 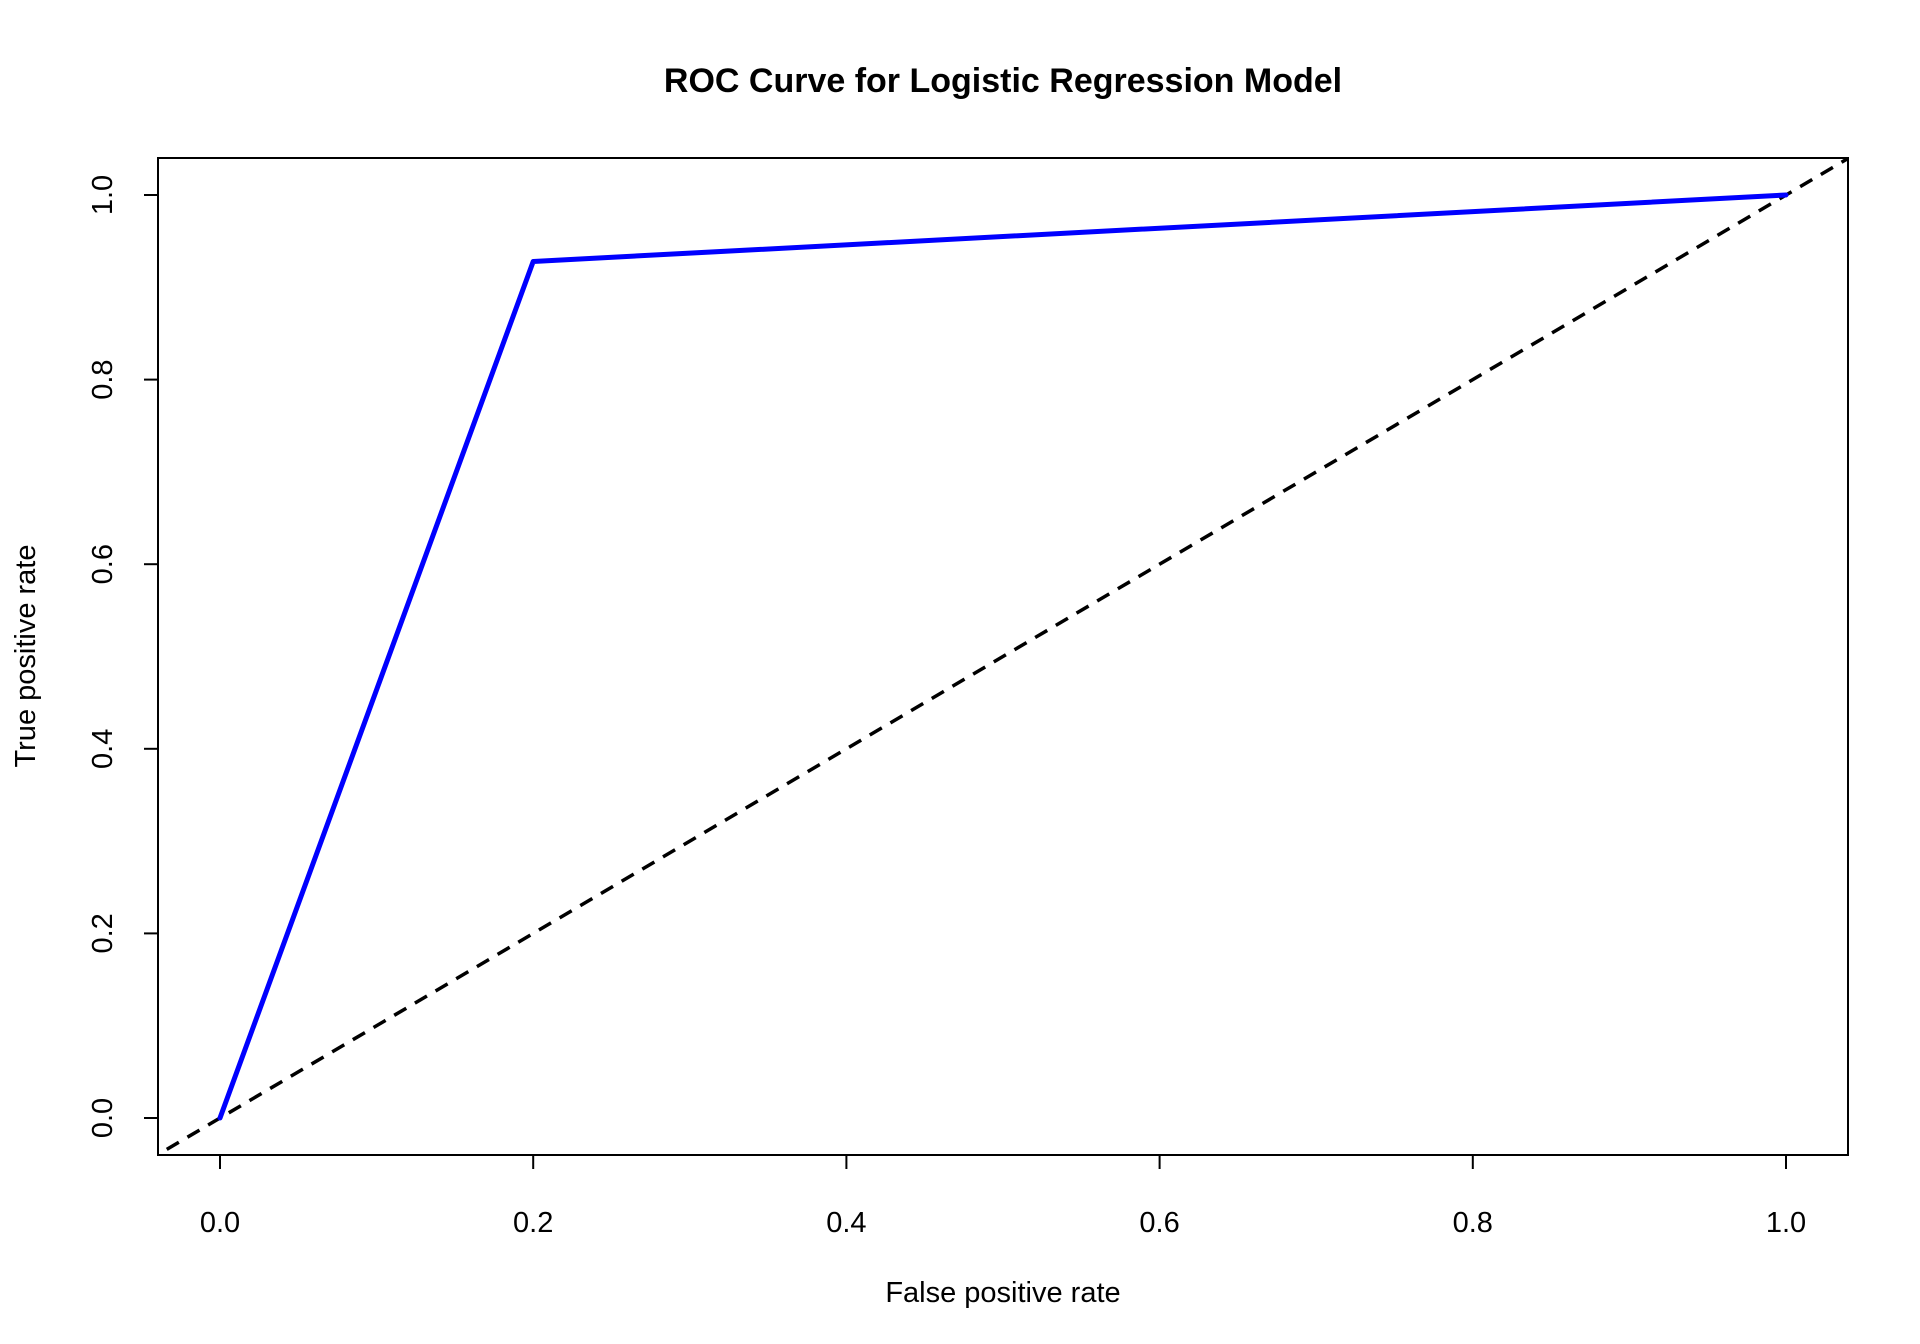 What do you see at coordinates (103, 749) in the screenshot?
I see `y-tick-label: 0.4` at bounding box center [103, 749].